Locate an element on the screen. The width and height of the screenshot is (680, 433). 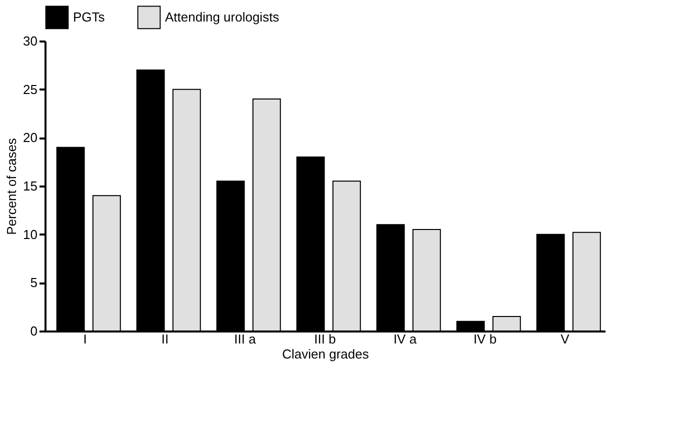
x-tick-label: III a is located at coordinates (245, 339).